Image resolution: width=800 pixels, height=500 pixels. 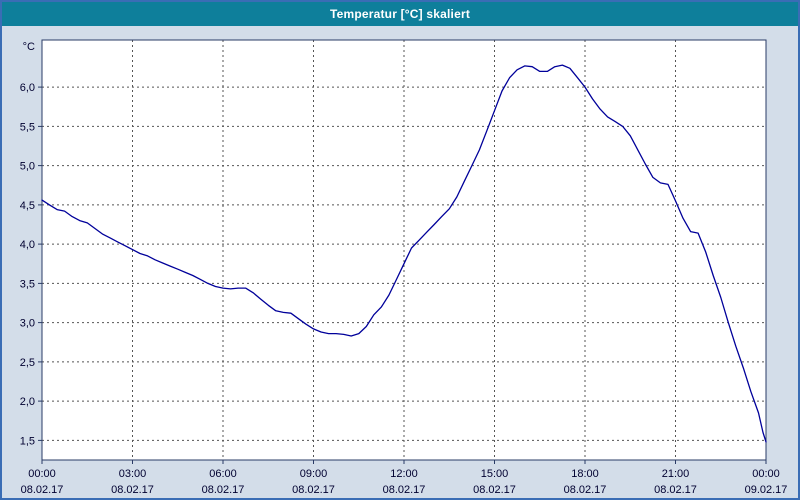 I want to click on x-tick-time-label: 09:00, so click(x=314, y=474).